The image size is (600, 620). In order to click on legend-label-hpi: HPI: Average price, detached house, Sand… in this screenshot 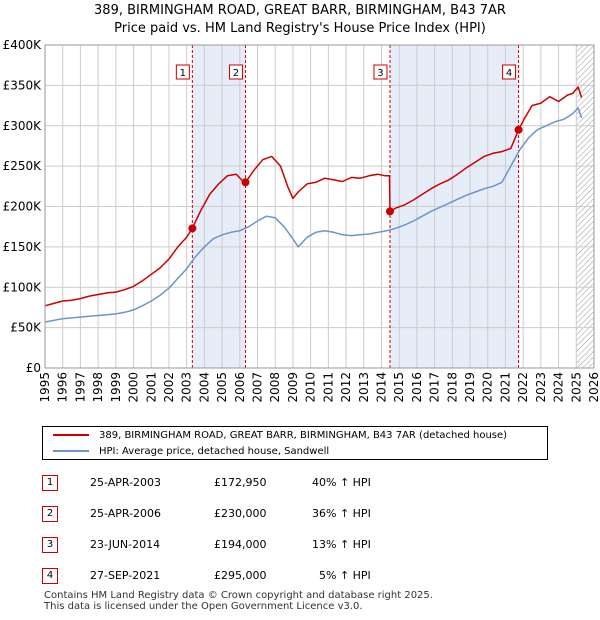, I will do `click(214, 451)`.